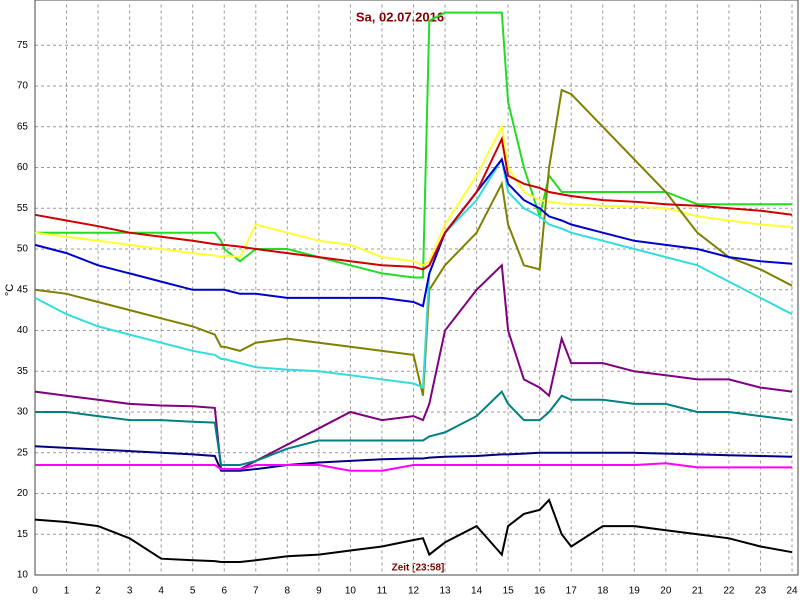 The image size is (800, 600). I want to click on x-tick-label: 22, so click(729, 591).